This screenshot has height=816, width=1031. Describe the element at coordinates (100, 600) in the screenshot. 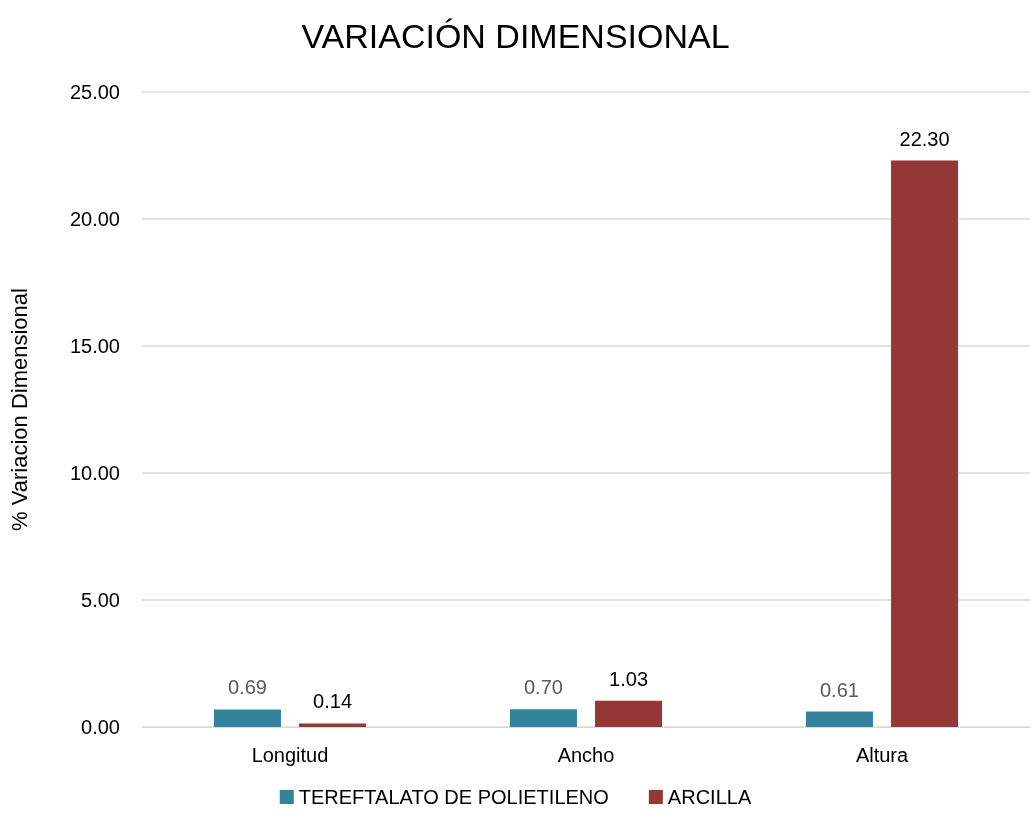

I see `y-tick-label: 5.00` at that location.